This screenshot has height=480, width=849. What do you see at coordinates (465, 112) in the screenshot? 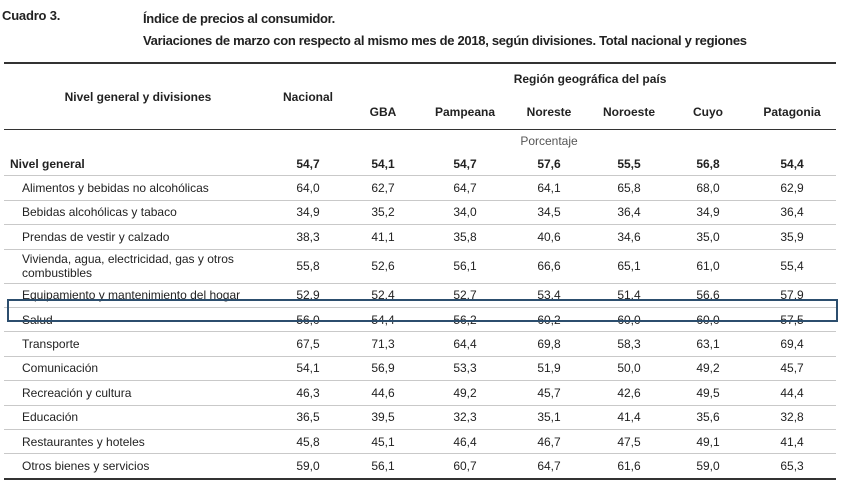
I see `header-region-pampeana: Pampeana` at bounding box center [465, 112].